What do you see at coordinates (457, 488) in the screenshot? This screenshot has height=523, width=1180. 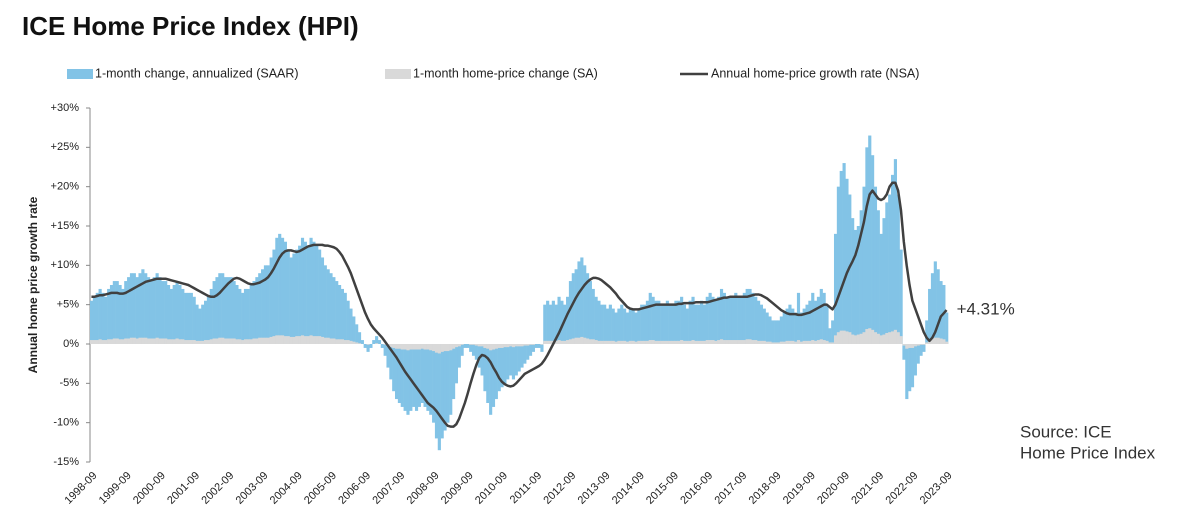 I see `x-tick-label: 2009-09` at bounding box center [457, 488].